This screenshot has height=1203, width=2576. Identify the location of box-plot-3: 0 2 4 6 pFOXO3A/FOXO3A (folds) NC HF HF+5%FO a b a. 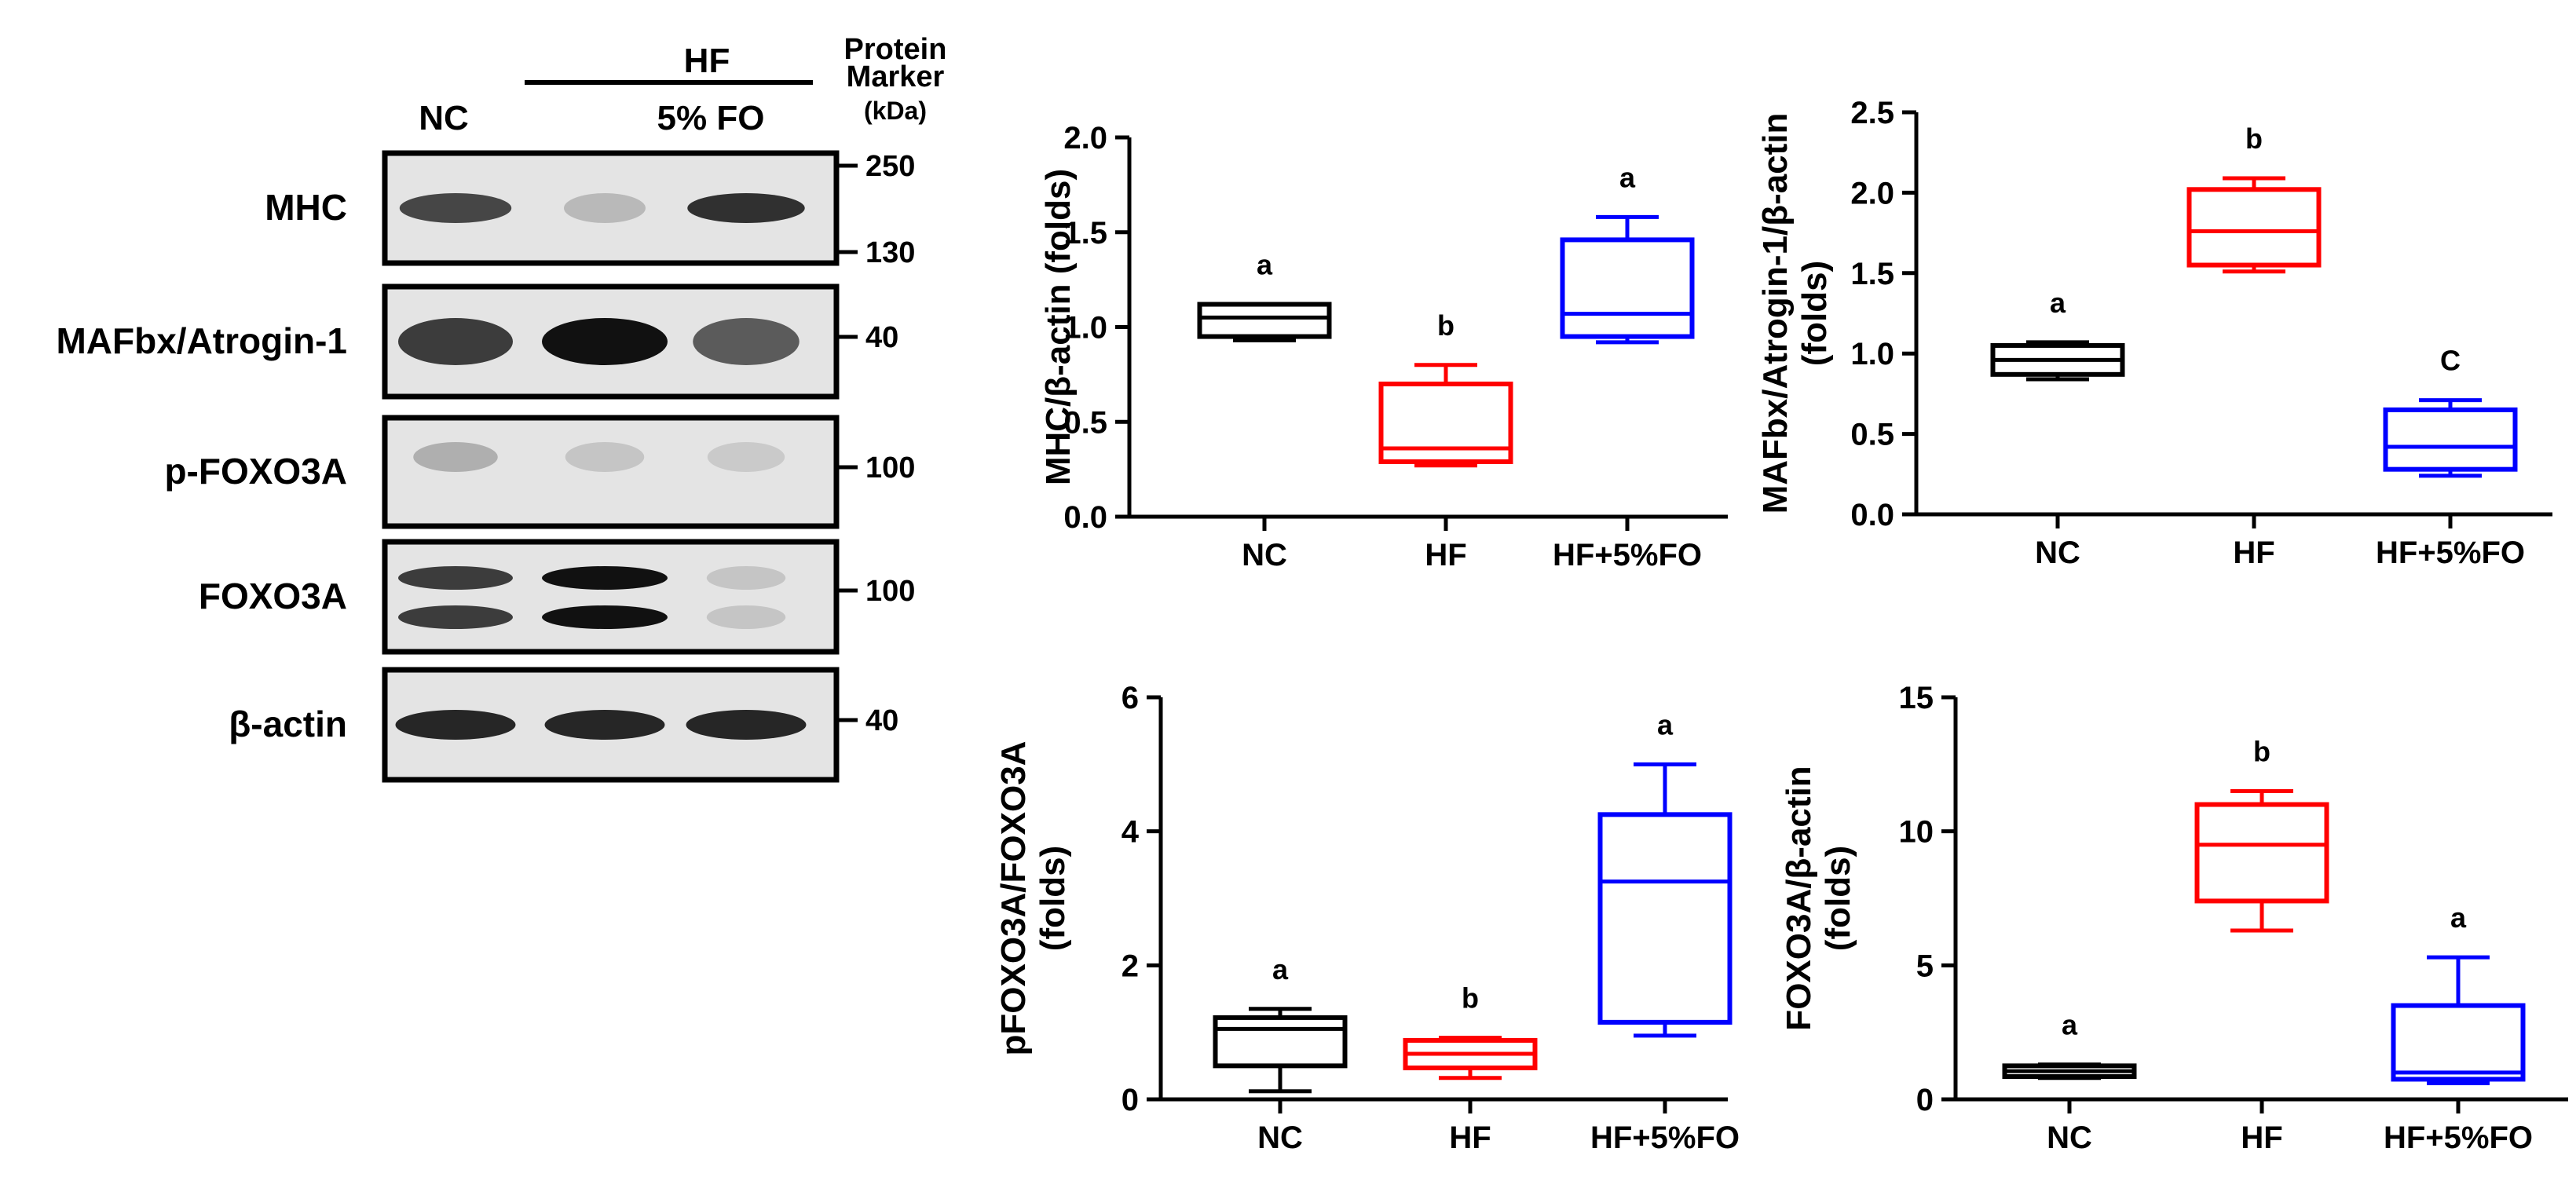
(1367, 918).